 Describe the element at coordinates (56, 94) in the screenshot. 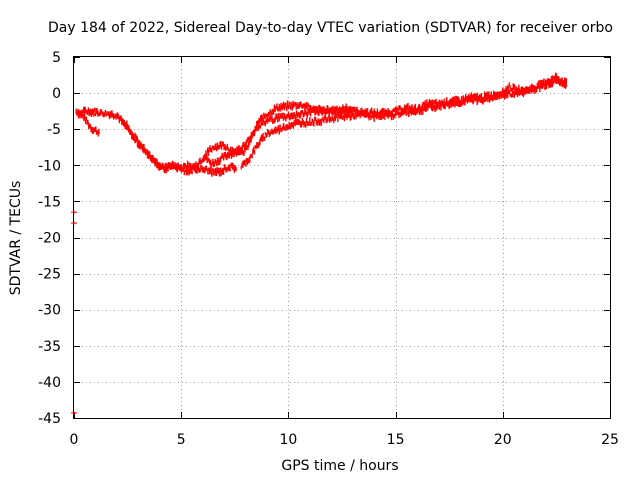

I see `y-tick-label: 0` at that location.